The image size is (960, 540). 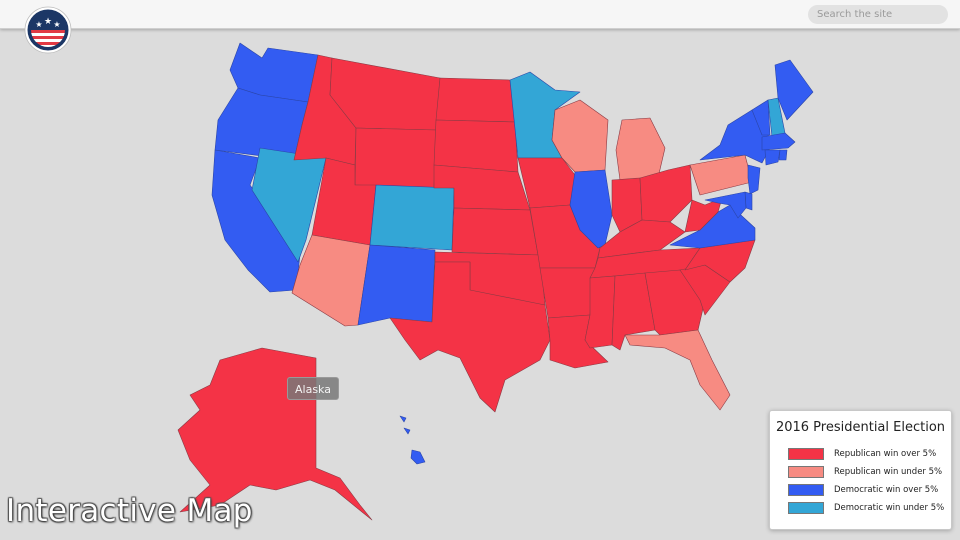 I want to click on state-connecticut, so click(x=772, y=157).